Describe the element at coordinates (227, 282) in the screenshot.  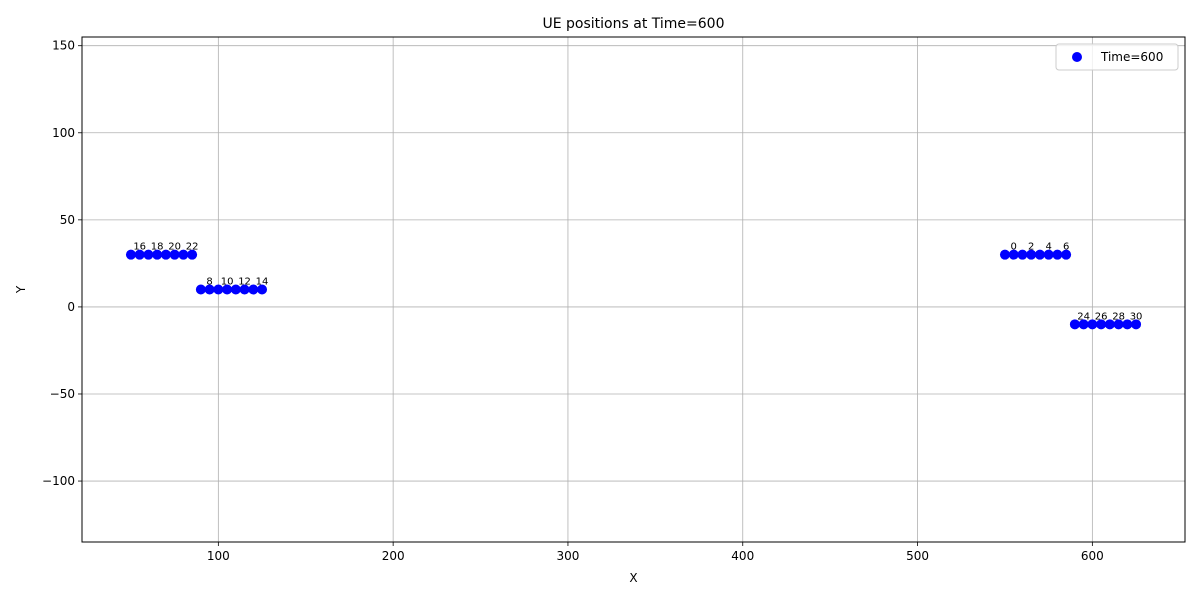
I see `point-label: 10` at that location.